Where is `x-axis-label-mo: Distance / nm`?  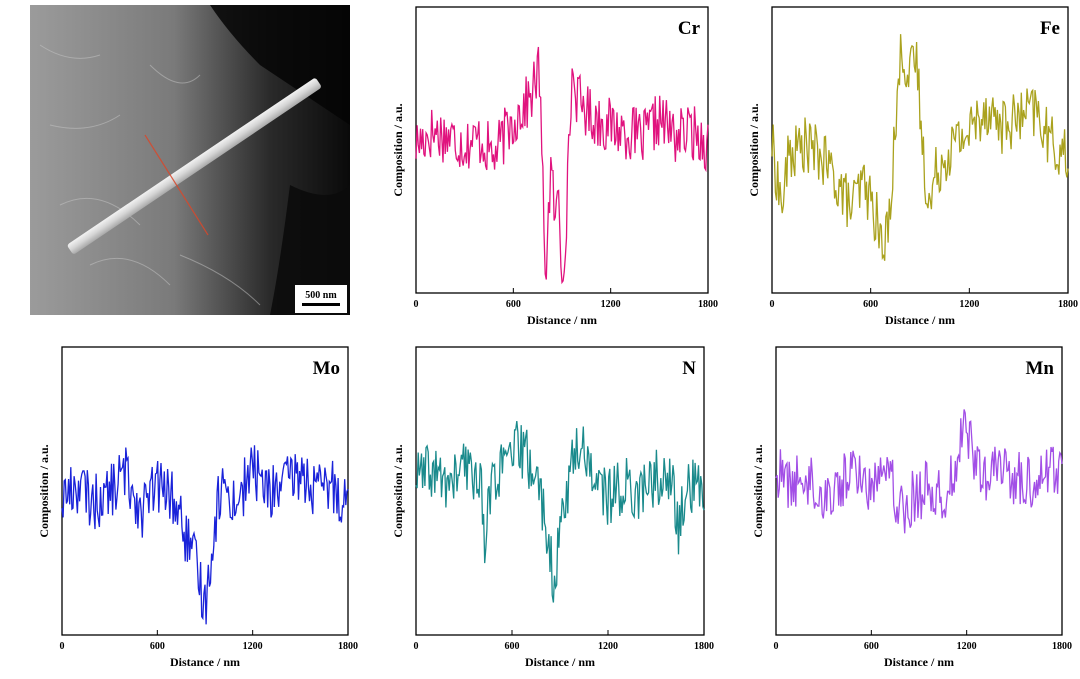
x-axis-label-mo: Distance / nm is located at coordinates (205, 662).